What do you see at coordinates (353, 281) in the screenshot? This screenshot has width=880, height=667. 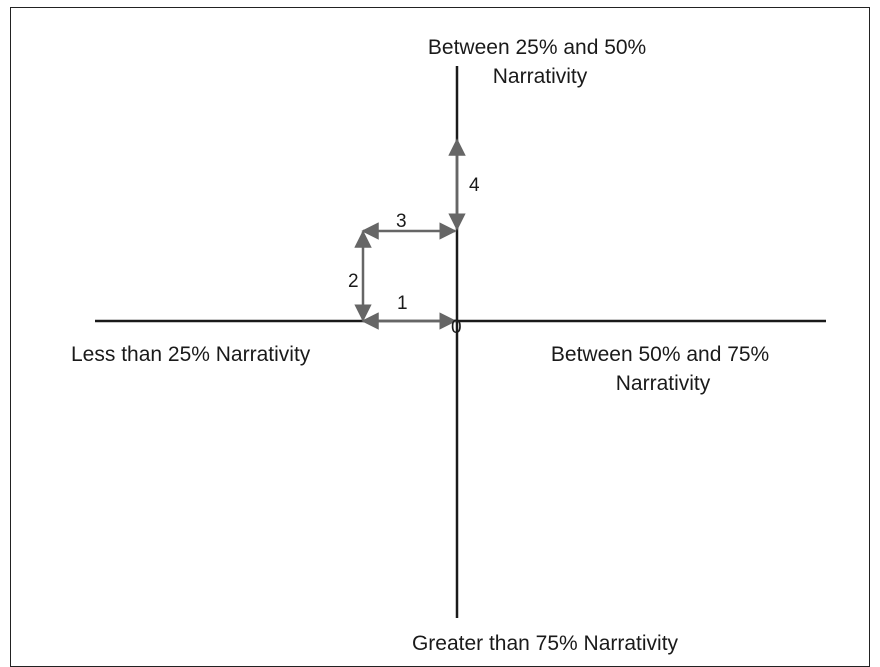 I see `step-label-2: 2` at bounding box center [353, 281].